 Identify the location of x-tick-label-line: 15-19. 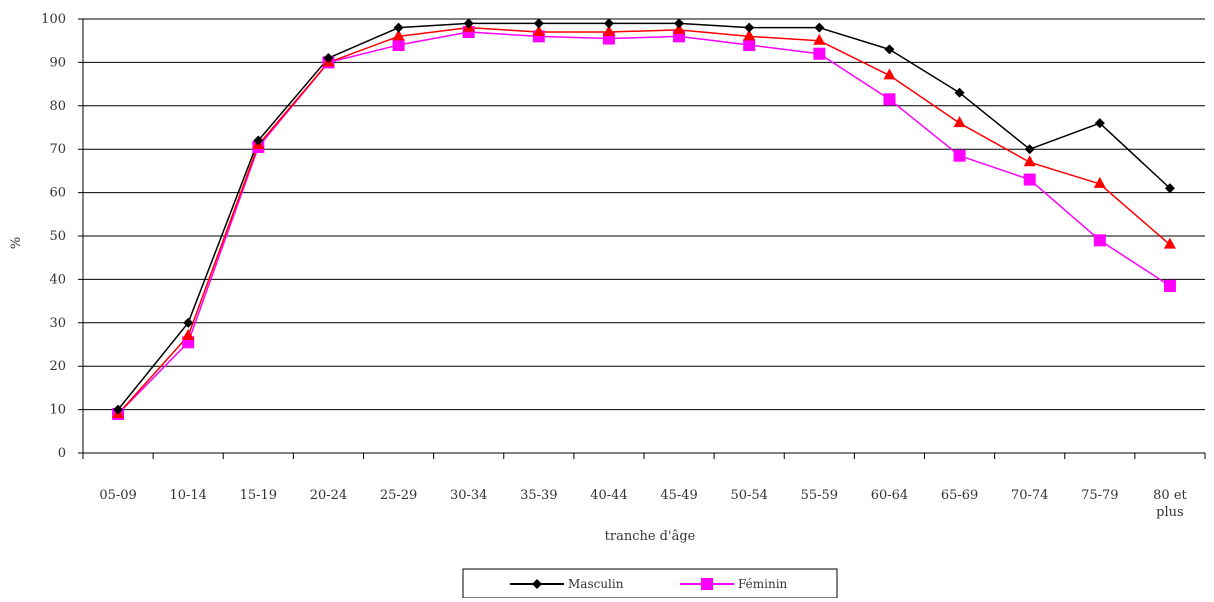
(258, 495).